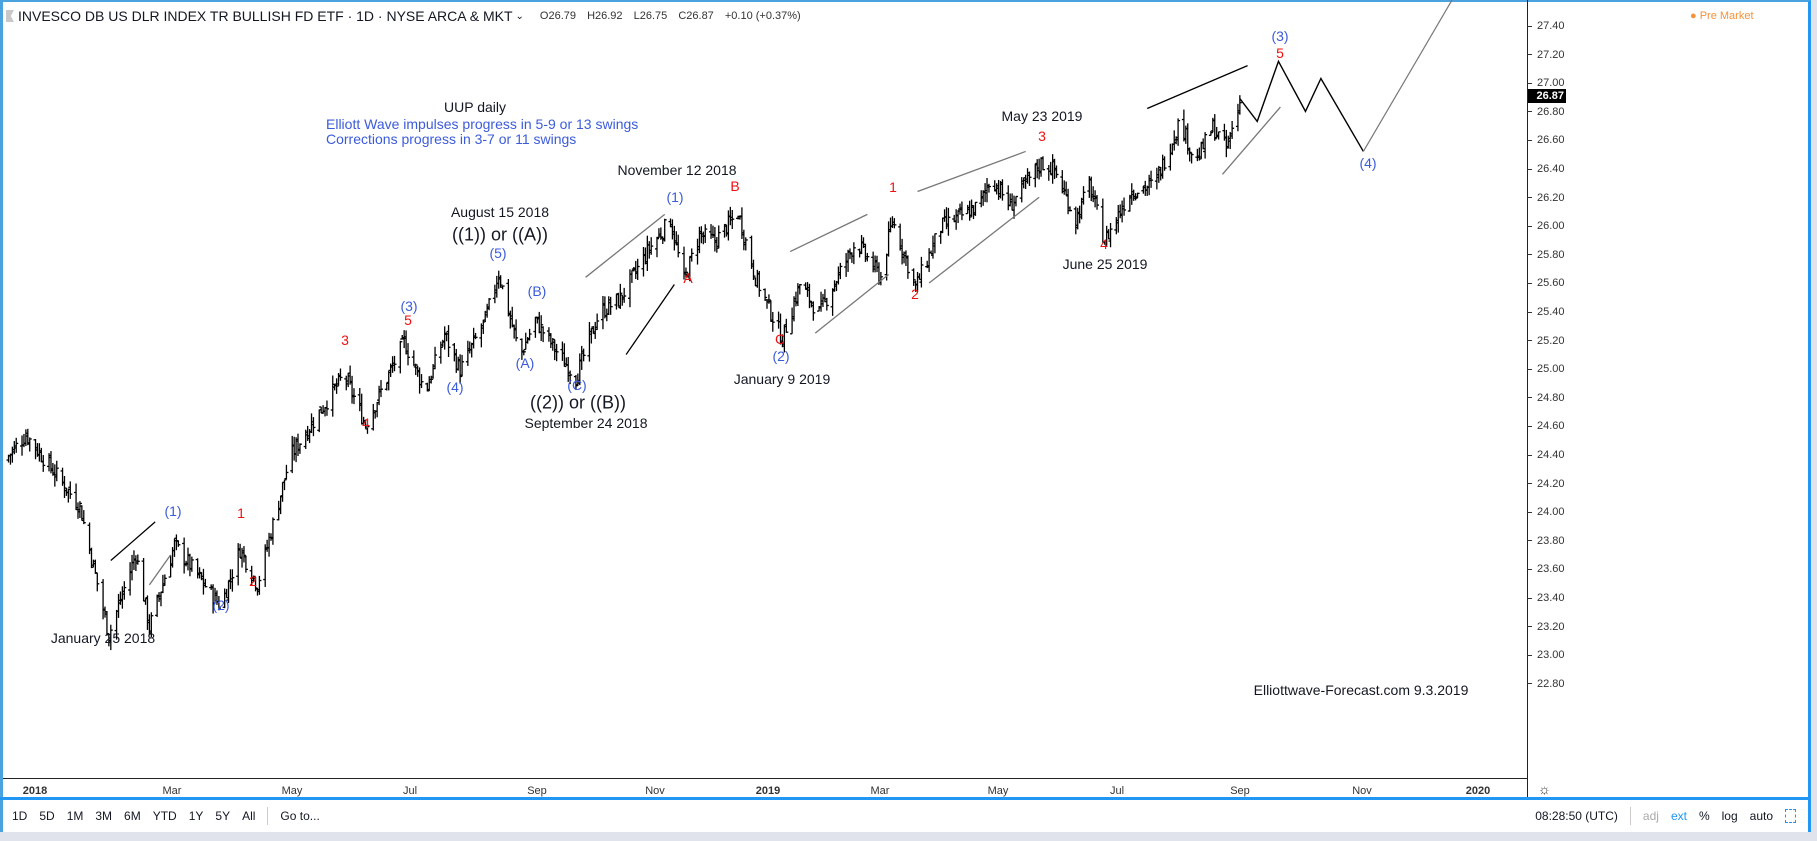  Describe the element at coordinates (1678, 816) in the screenshot. I see `ext-toggle: ext` at that location.